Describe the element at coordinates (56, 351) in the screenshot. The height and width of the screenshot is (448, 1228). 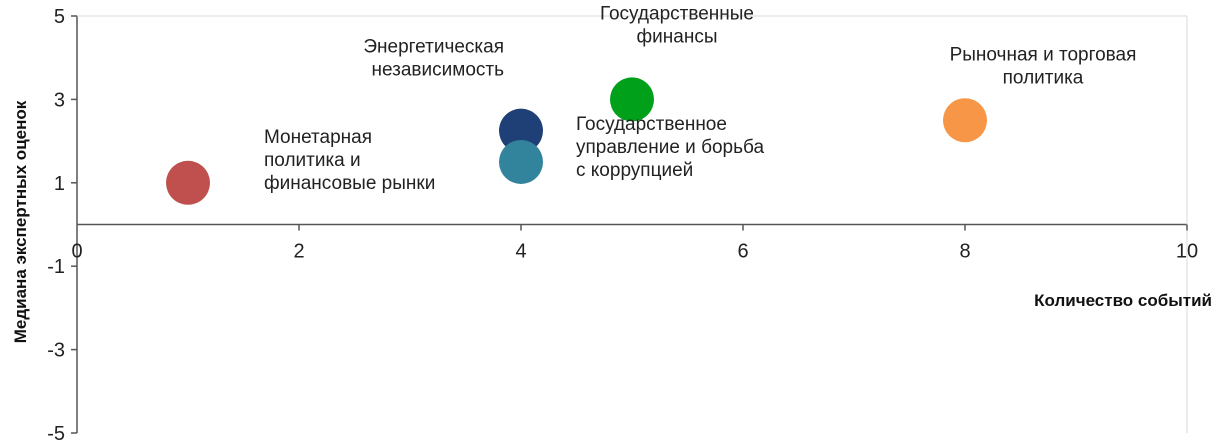
I see `y-tick-label: -3` at that location.